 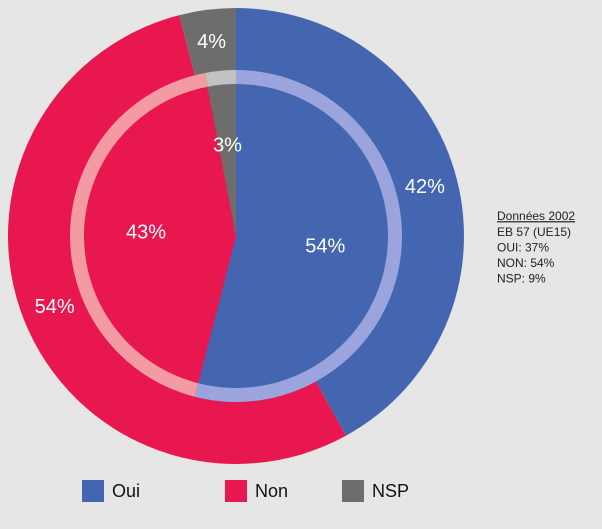 I want to click on data-label: 4%, so click(x=211, y=42).